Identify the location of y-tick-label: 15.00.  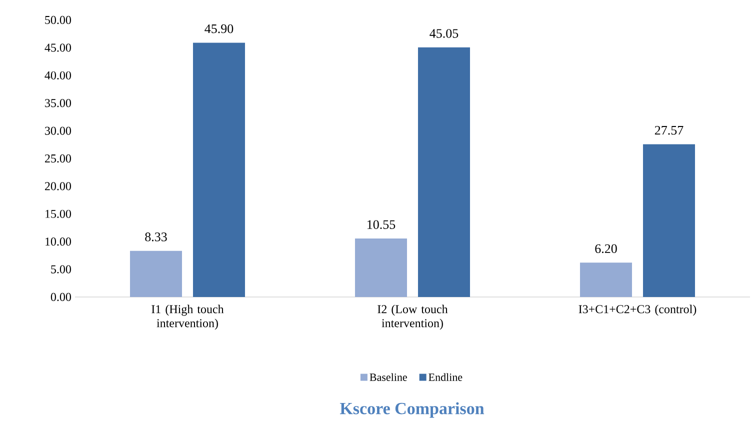
(59, 214).